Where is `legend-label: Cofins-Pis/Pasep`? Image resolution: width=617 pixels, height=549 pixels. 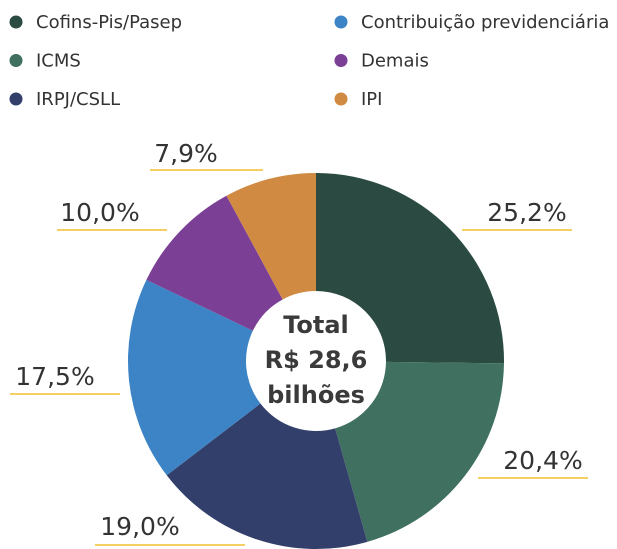
legend-label: Cofins-Pis/Pasep is located at coordinates (109, 22).